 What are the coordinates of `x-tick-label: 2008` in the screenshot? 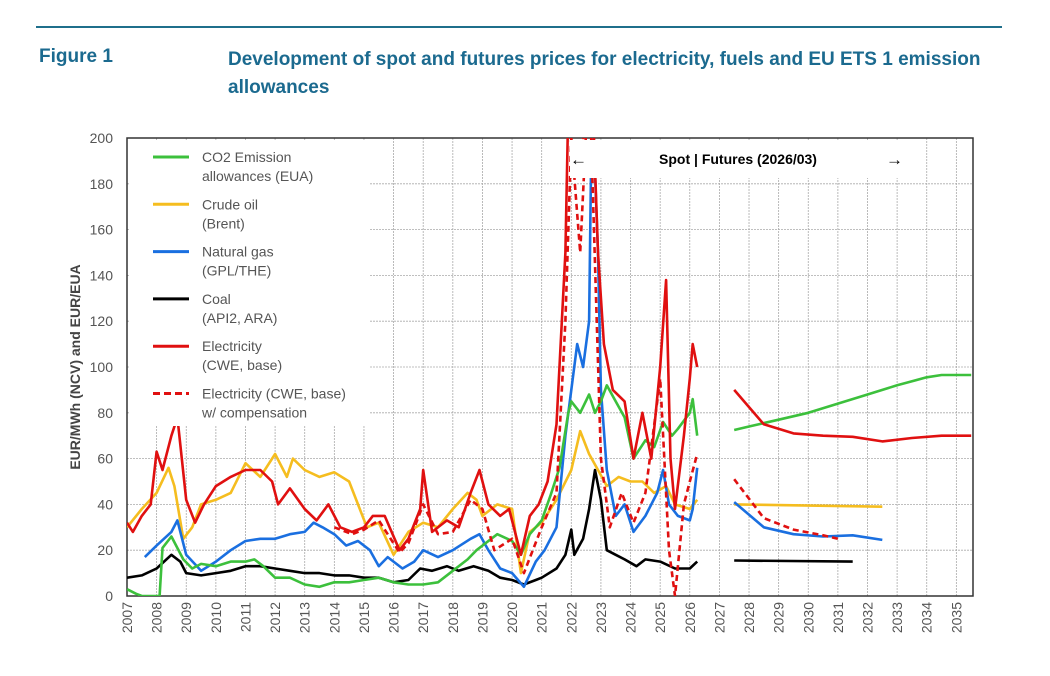 It's located at (157, 617).